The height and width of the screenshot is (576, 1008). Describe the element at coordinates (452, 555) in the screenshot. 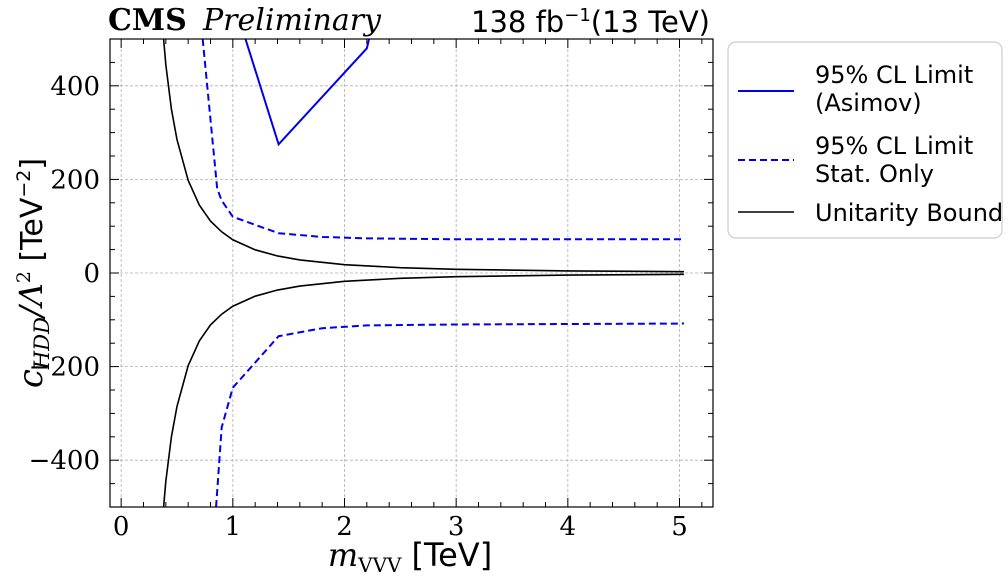

I see `x-axis-unit: [TeV]` at that location.